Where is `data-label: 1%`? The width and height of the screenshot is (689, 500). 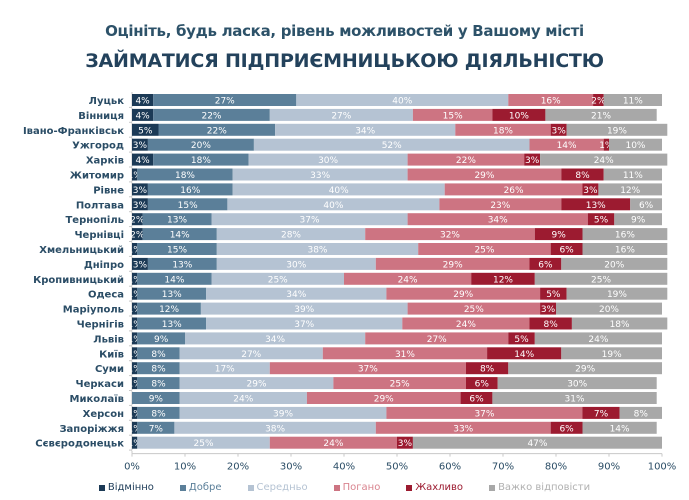 data-label: 1% is located at coordinates (606, 146).